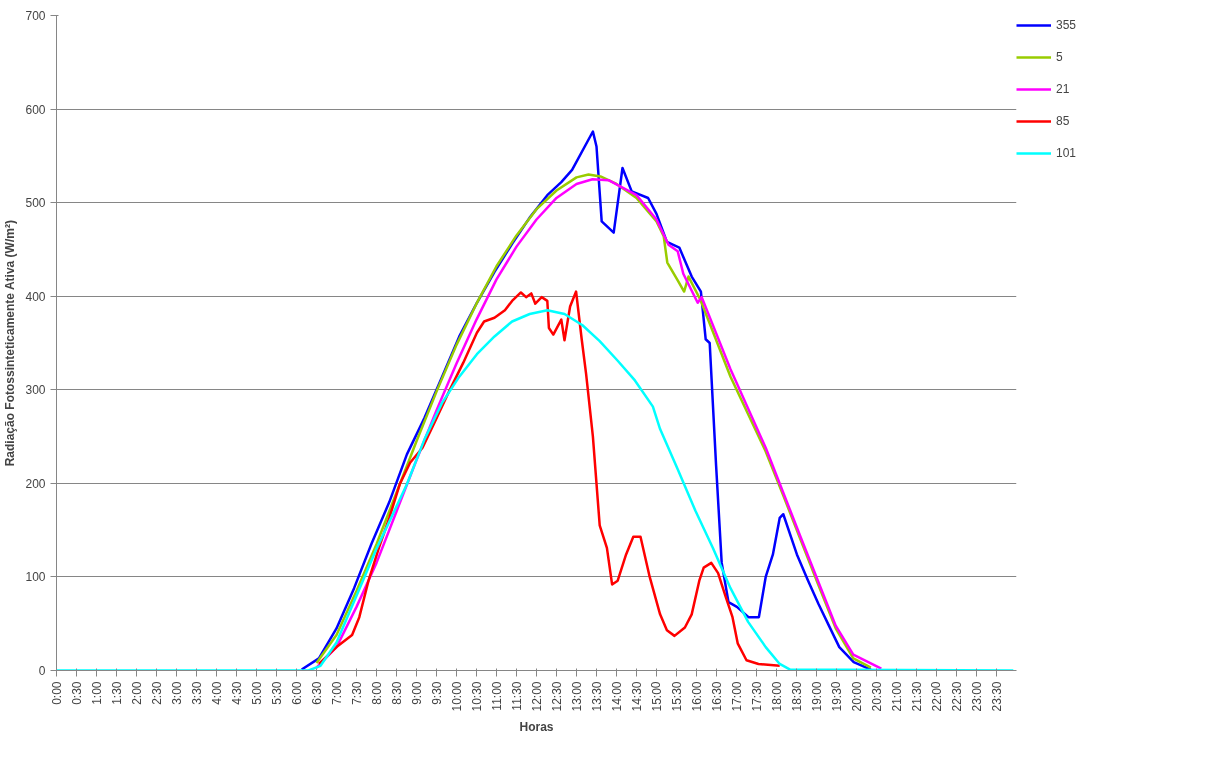 This screenshot has height=782, width=1223. What do you see at coordinates (956, 696) in the screenshot?
I see `x-tick-label: 22:30` at bounding box center [956, 696].